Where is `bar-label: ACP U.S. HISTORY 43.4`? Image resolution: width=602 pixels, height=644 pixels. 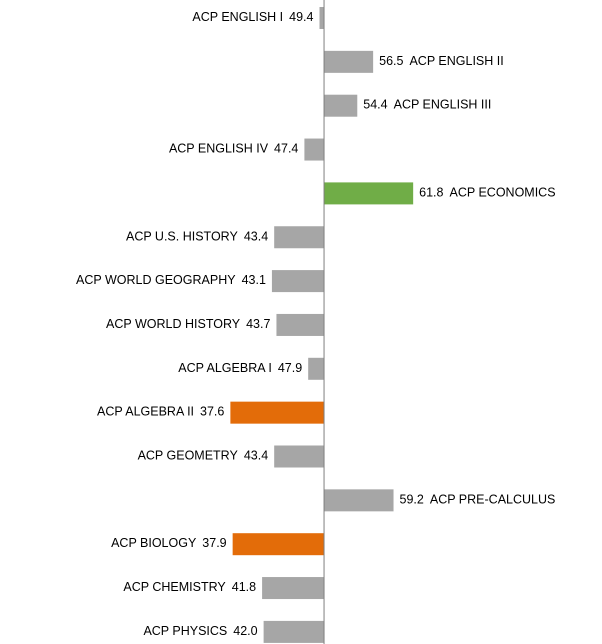 bar-label: ACP U.S. HISTORY 43.4 is located at coordinates (197, 237).